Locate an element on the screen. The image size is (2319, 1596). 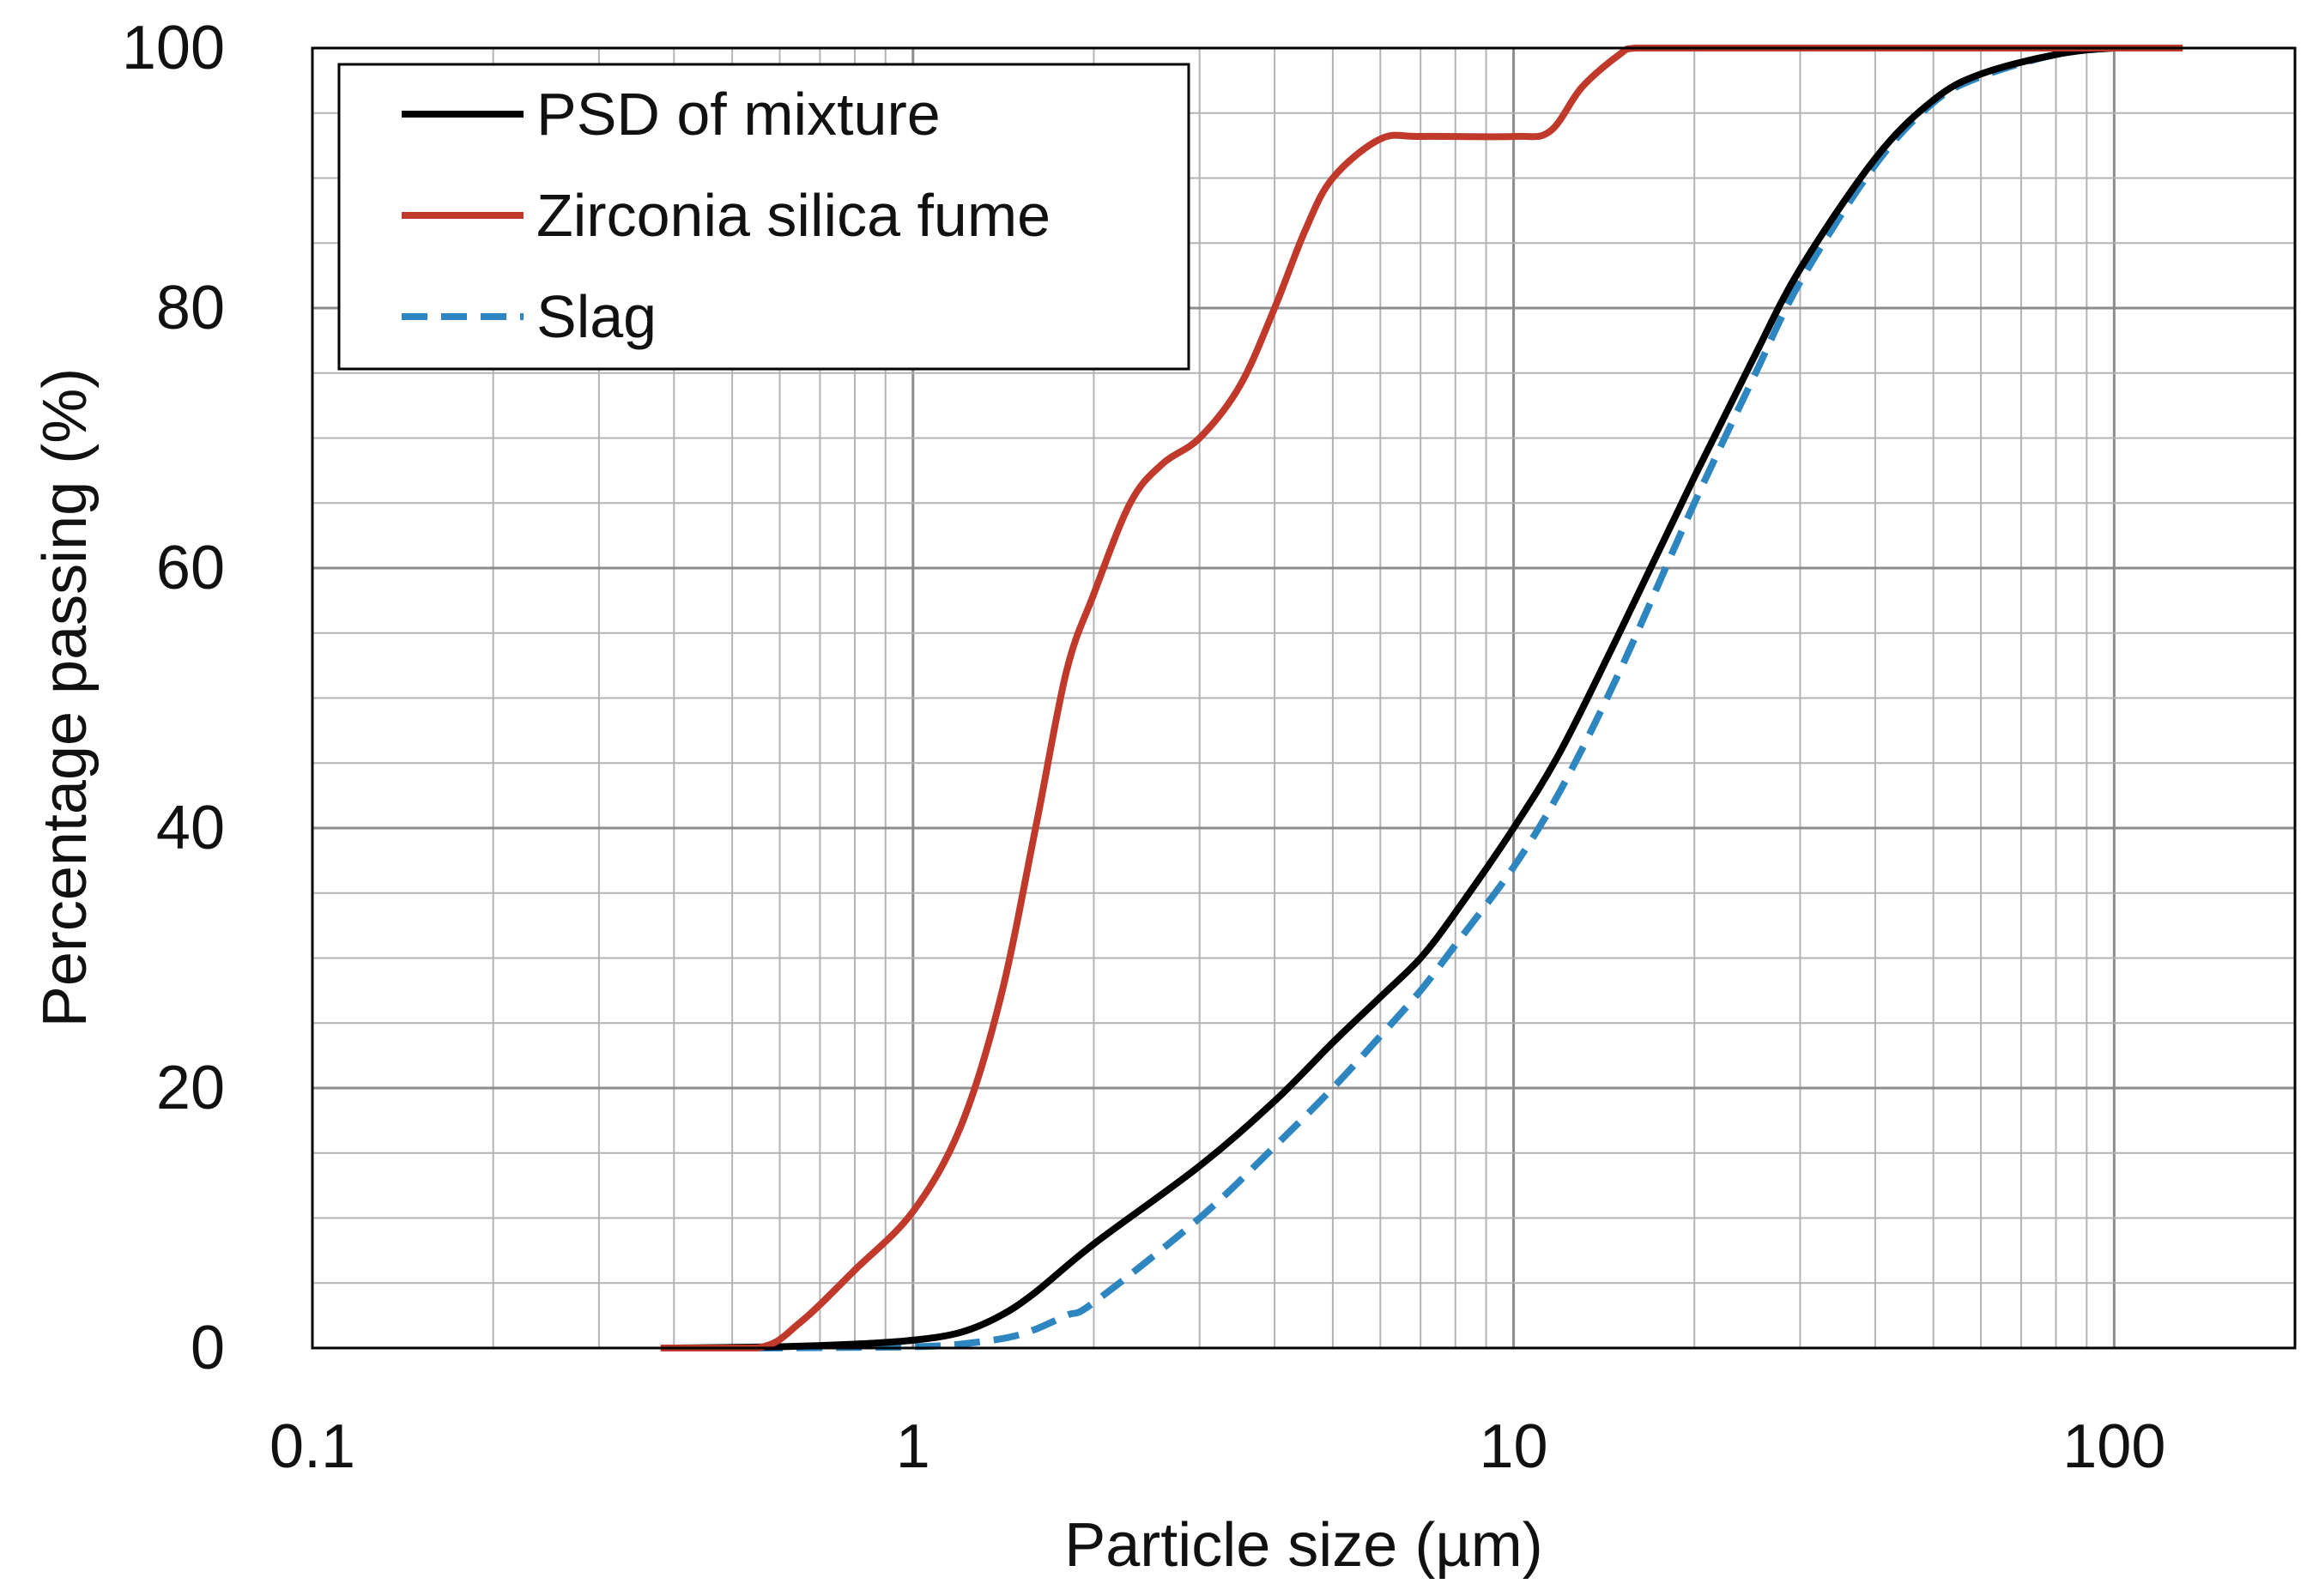
x-tick-label: 10 is located at coordinates (1514, 1446).